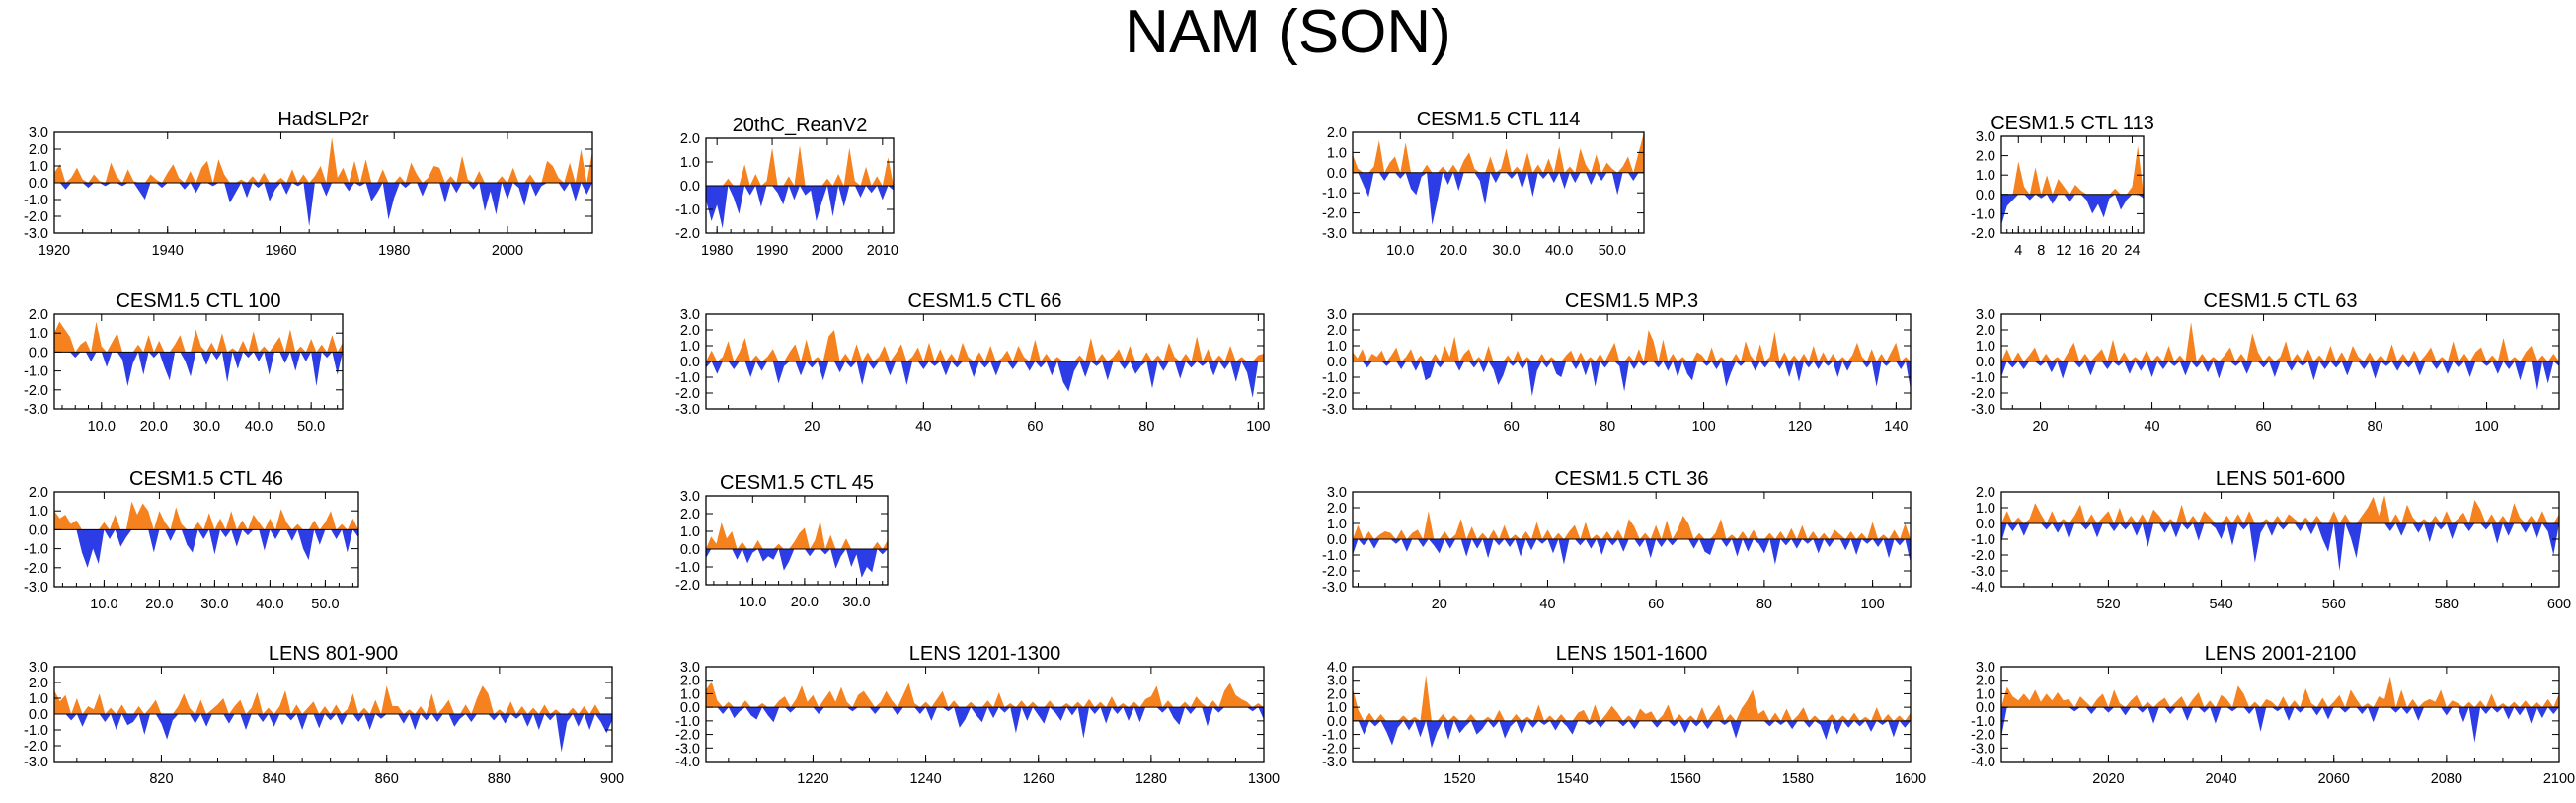 This screenshot has height=803, width=2576. What do you see at coordinates (2063, 251) in the screenshot?
I see `x-tick-label: 12` at bounding box center [2063, 251].